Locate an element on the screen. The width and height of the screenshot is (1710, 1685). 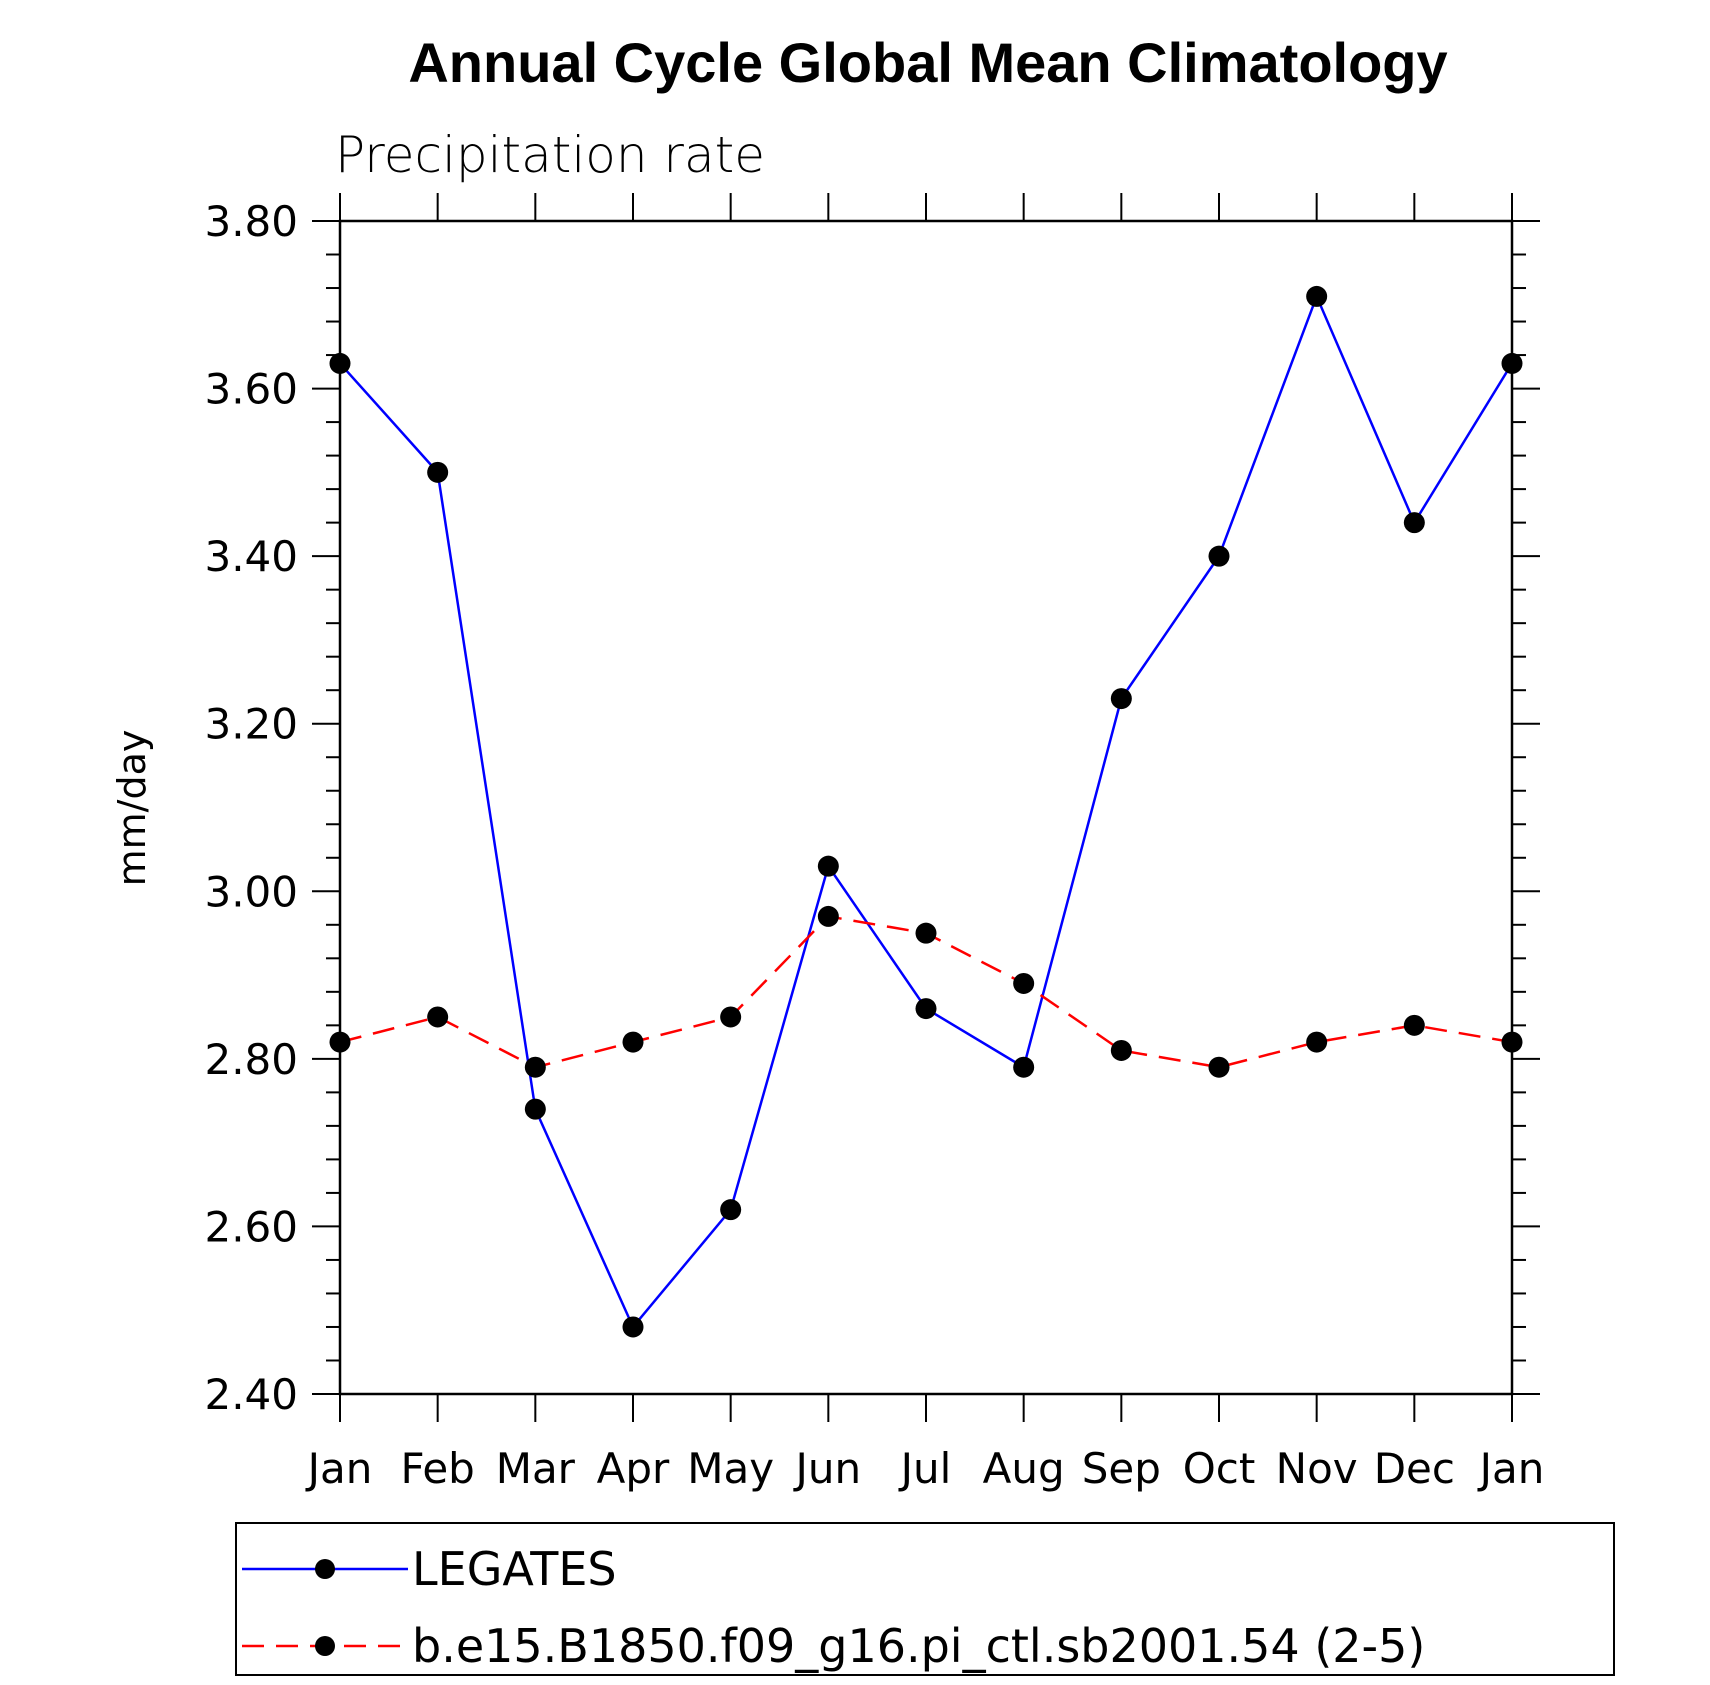
y-tick-label: 2.40 is located at coordinates (251, 1394).